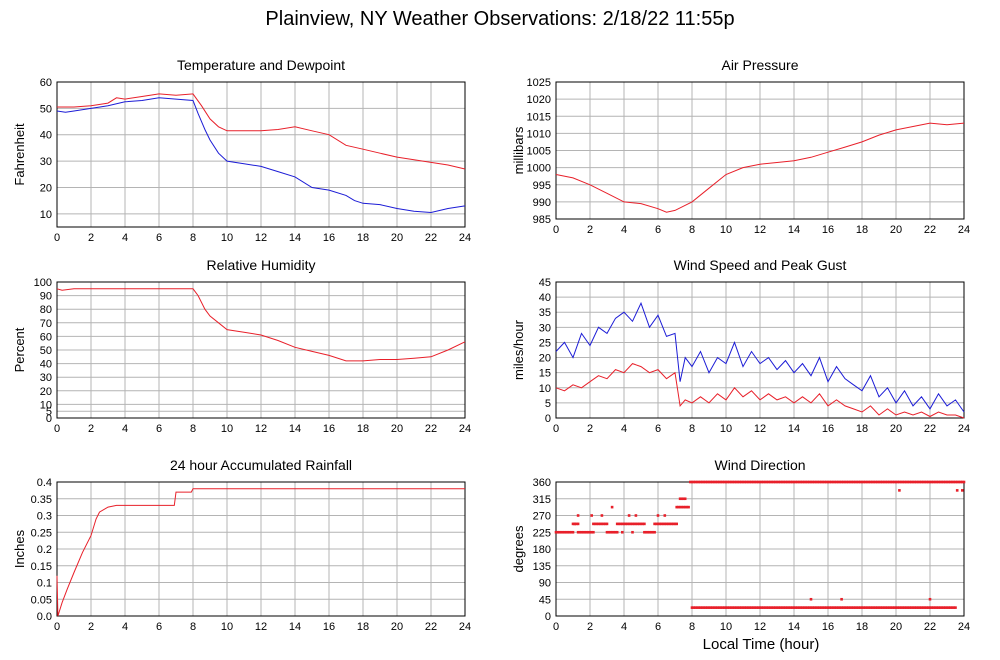  What do you see at coordinates (44, 517) in the screenshot?
I see `y-tick-label: 0.3` at bounding box center [44, 517].